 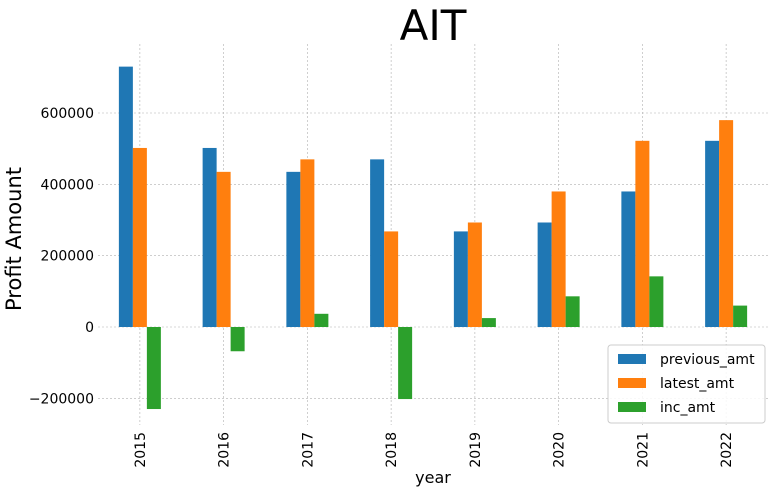 I want to click on bar-inc_amt-2019, so click(x=488, y=322).